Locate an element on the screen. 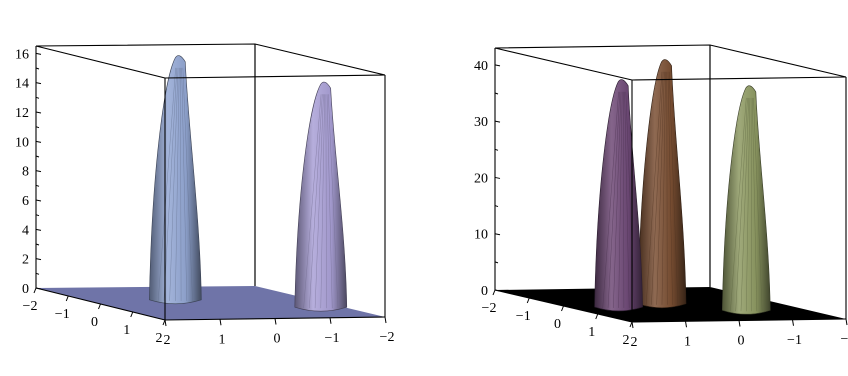 This screenshot has width=848, height=376. z-tick-label: 8 is located at coordinates (25, 172).